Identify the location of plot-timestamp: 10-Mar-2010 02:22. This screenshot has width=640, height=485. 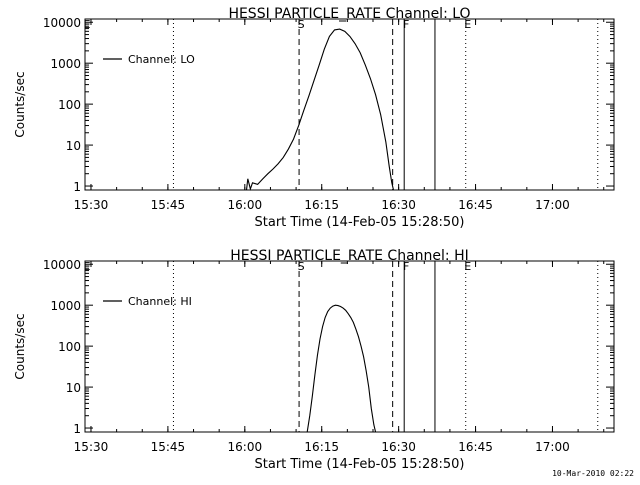
(593, 473).